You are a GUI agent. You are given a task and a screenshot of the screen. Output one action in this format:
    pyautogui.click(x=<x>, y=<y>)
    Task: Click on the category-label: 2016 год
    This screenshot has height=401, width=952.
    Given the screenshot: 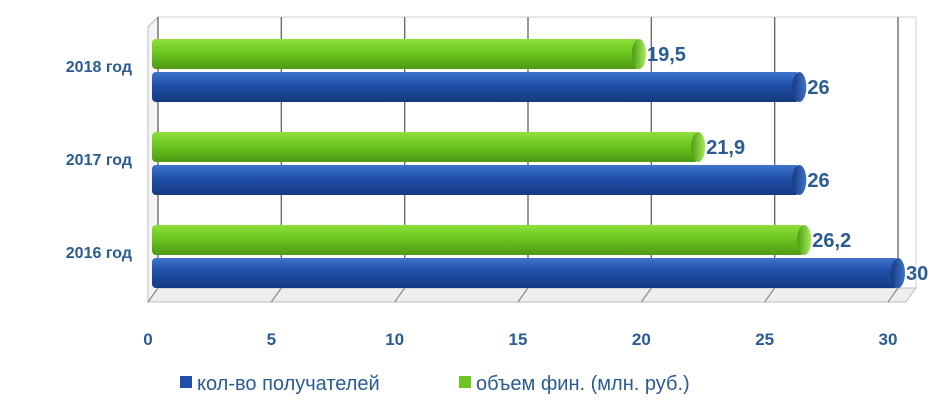 What is the action you would take?
    pyautogui.click(x=99, y=253)
    